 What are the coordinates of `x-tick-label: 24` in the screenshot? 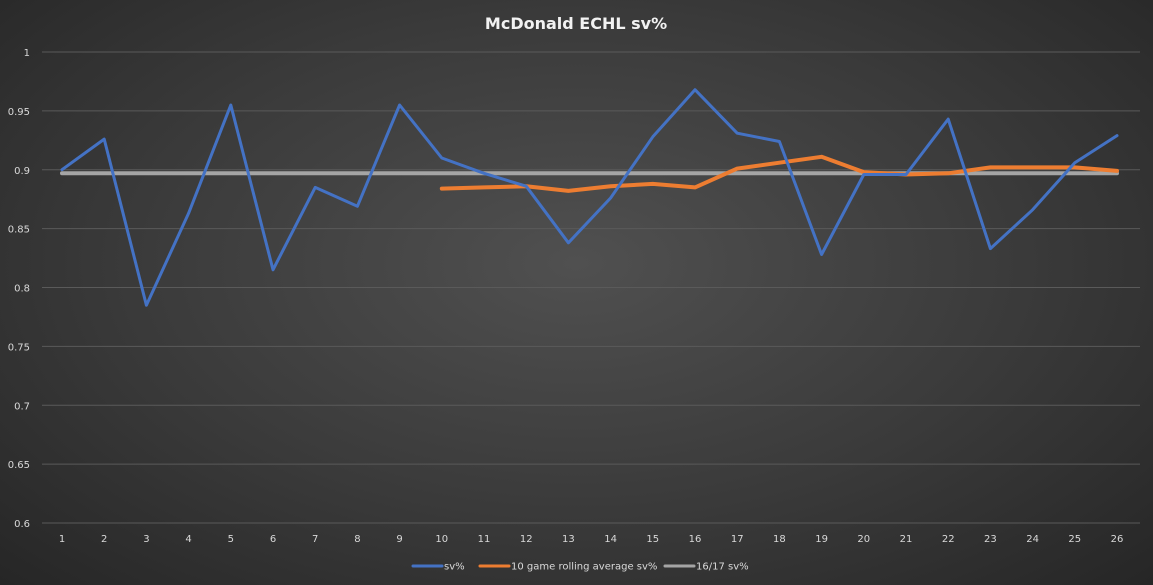 It's located at (1032, 539).